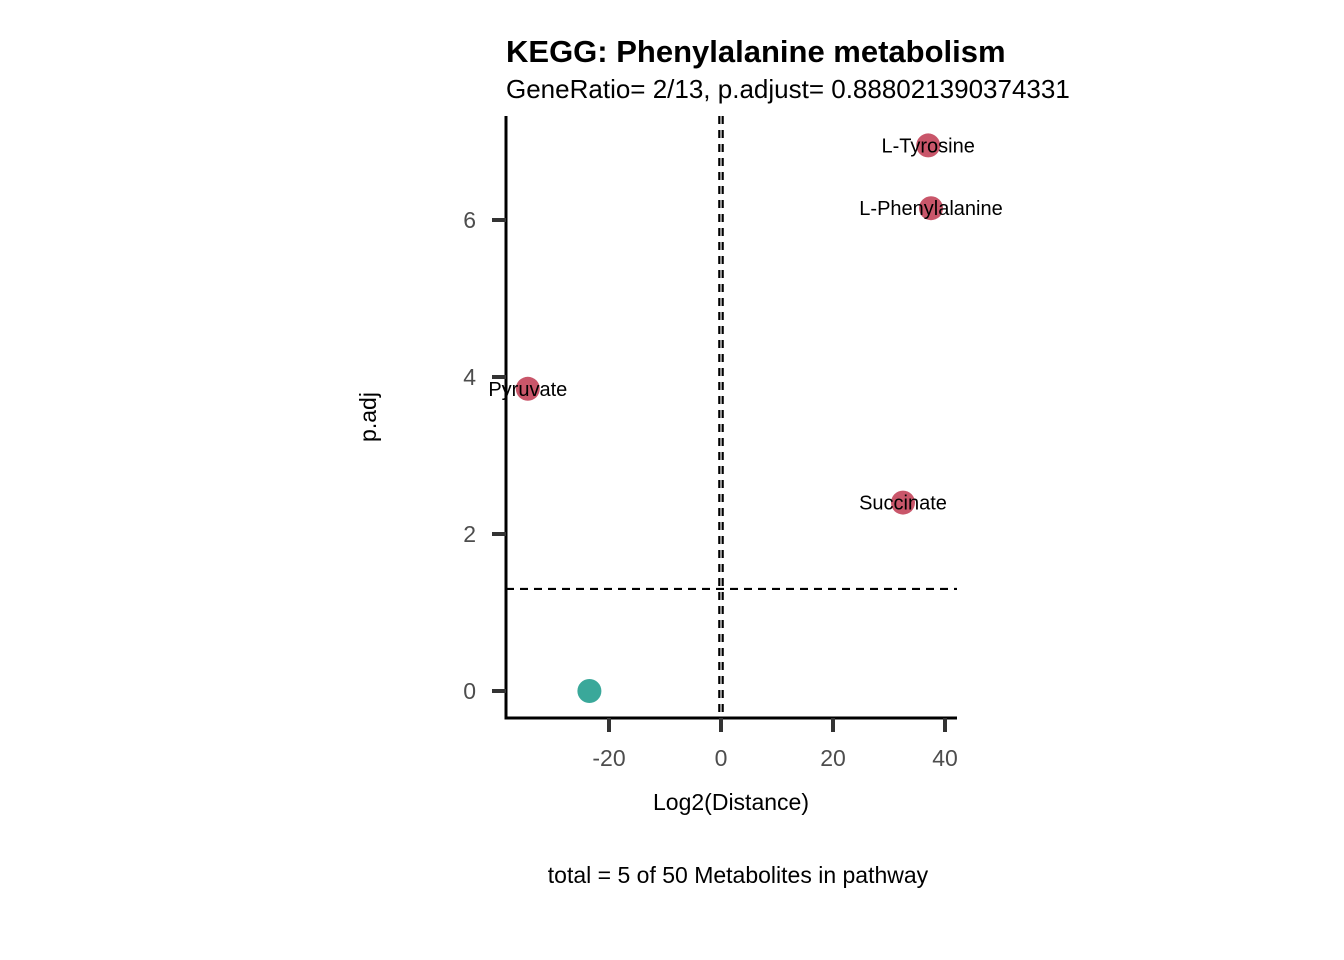  What do you see at coordinates (469, 691) in the screenshot?
I see `y-tick-label: 0` at bounding box center [469, 691].